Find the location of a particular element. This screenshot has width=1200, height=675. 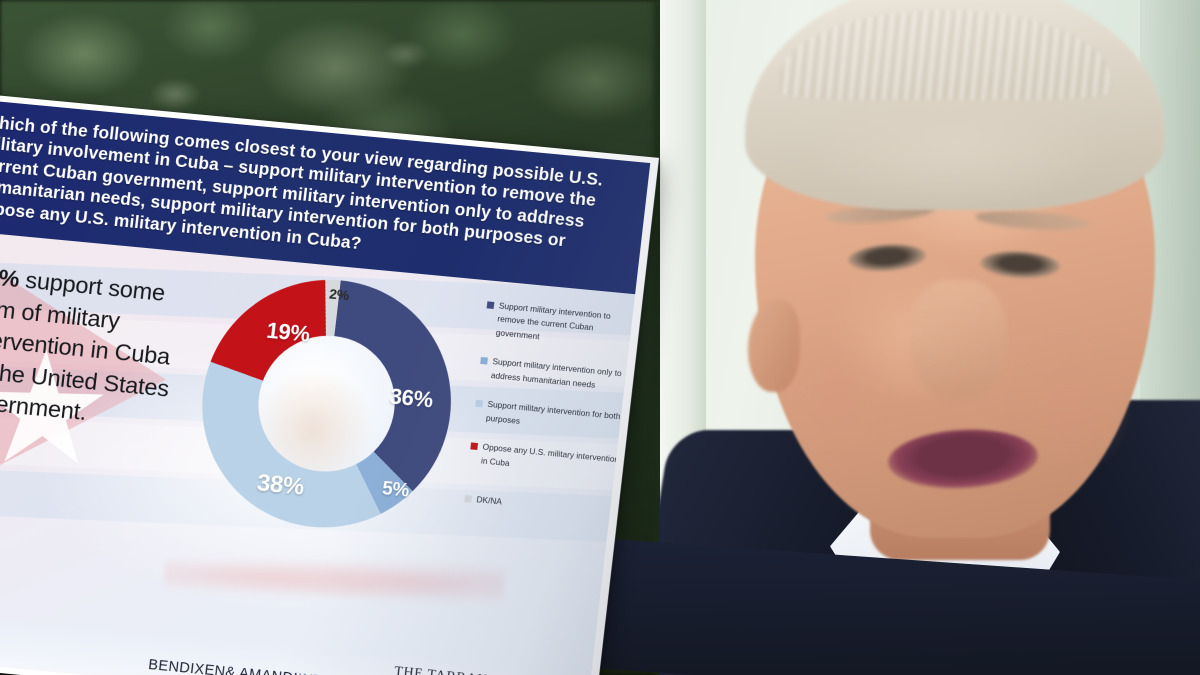

bendixen-amandi-logo: BENDIXEN& AMANDIINTERNATIONAL is located at coordinates (282, 666).